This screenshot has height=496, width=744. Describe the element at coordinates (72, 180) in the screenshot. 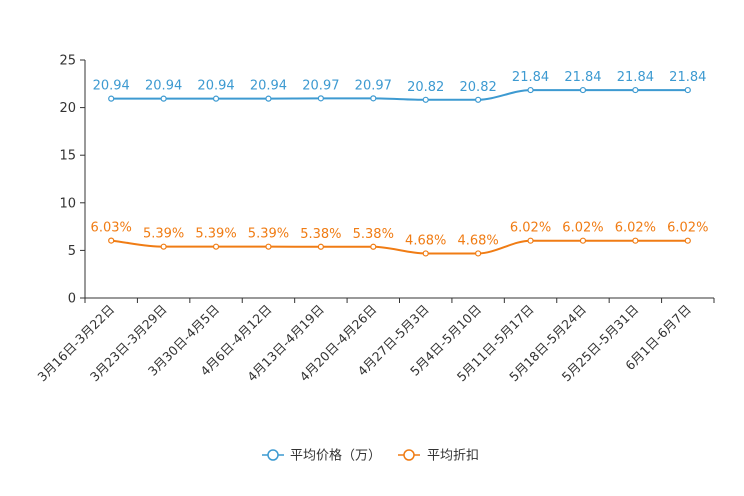

I see `y-axis: 0 5 10 15 20 25` at that location.